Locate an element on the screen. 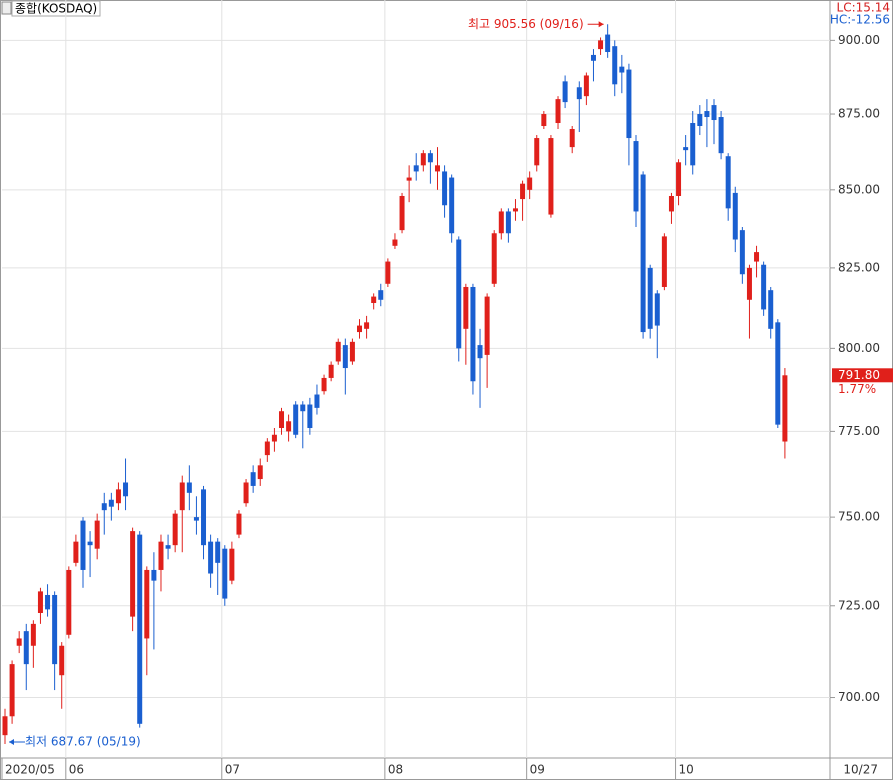 This screenshot has width=893, height=780. last-price-box is located at coordinates (862, 375).